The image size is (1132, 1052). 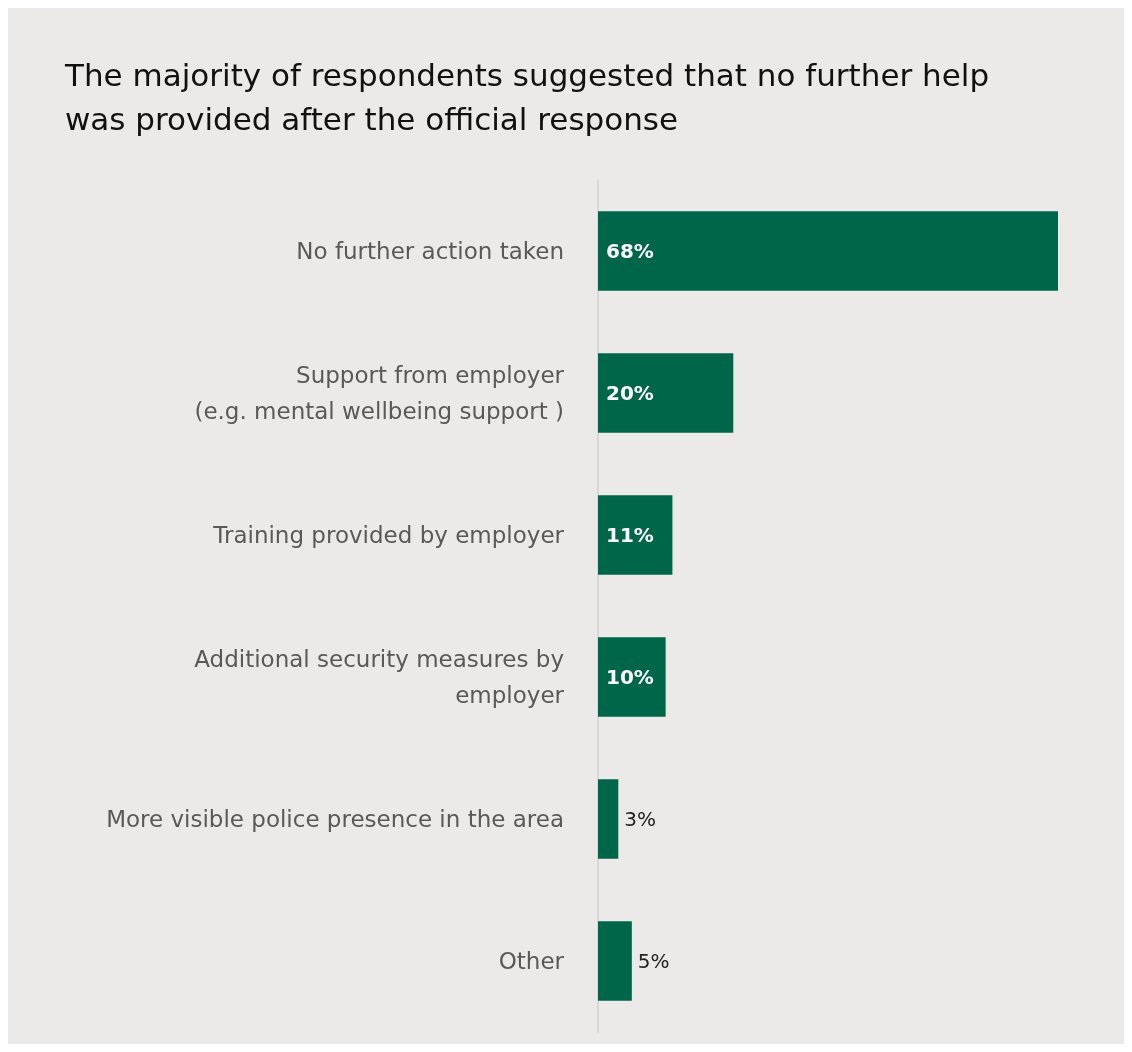 What do you see at coordinates (527, 97) in the screenshot?
I see `chart-title: The majority of respondents suggested that no further help was provided after the official response` at bounding box center [527, 97].